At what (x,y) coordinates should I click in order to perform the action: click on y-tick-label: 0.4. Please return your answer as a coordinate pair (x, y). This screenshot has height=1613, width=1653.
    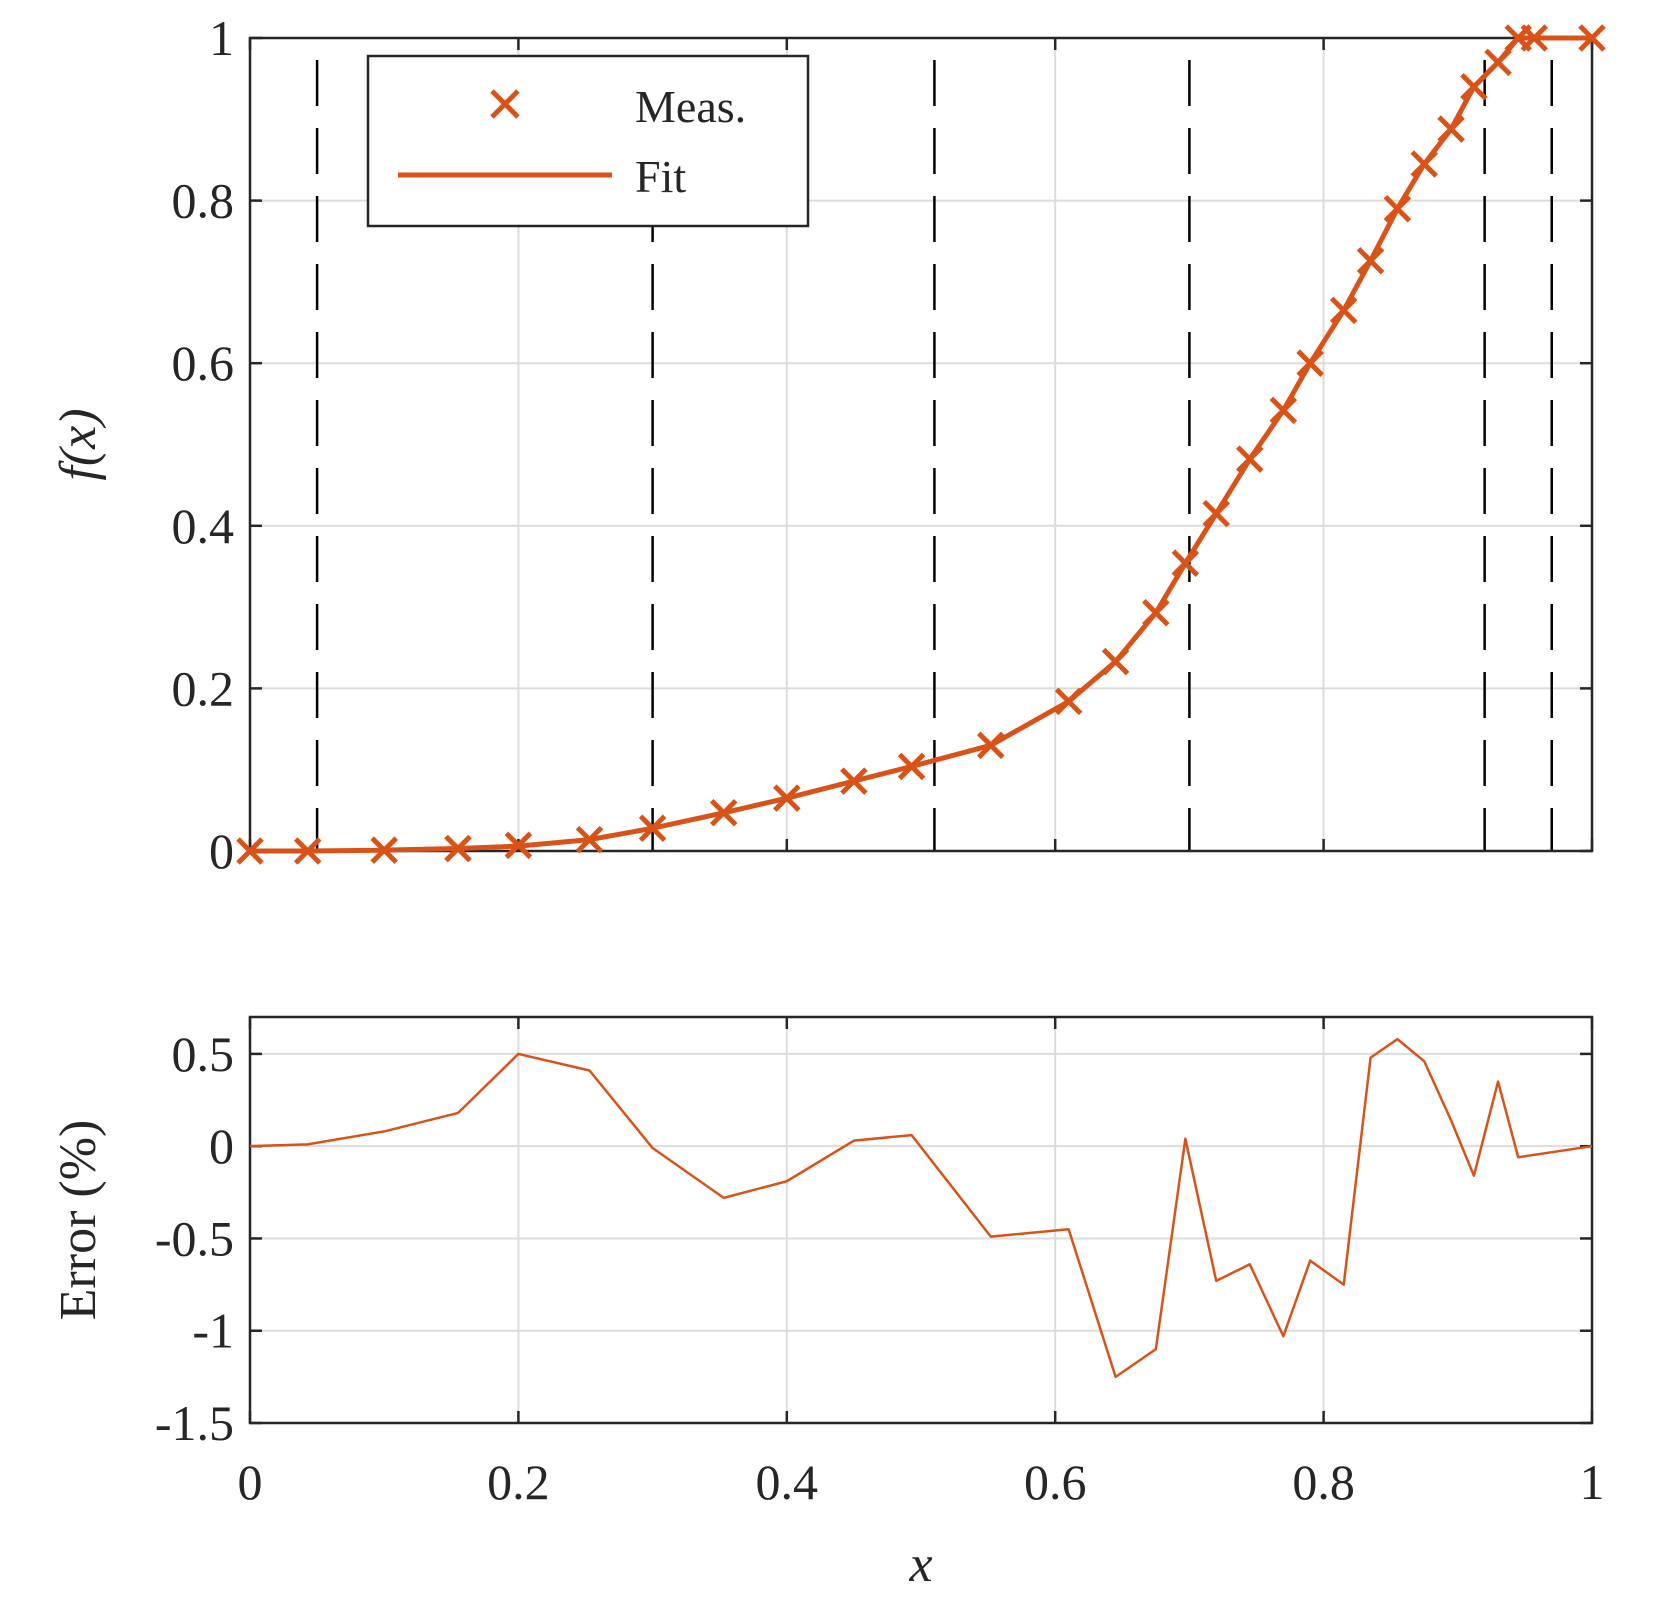
    Looking at the image, I should click on (203, 526).